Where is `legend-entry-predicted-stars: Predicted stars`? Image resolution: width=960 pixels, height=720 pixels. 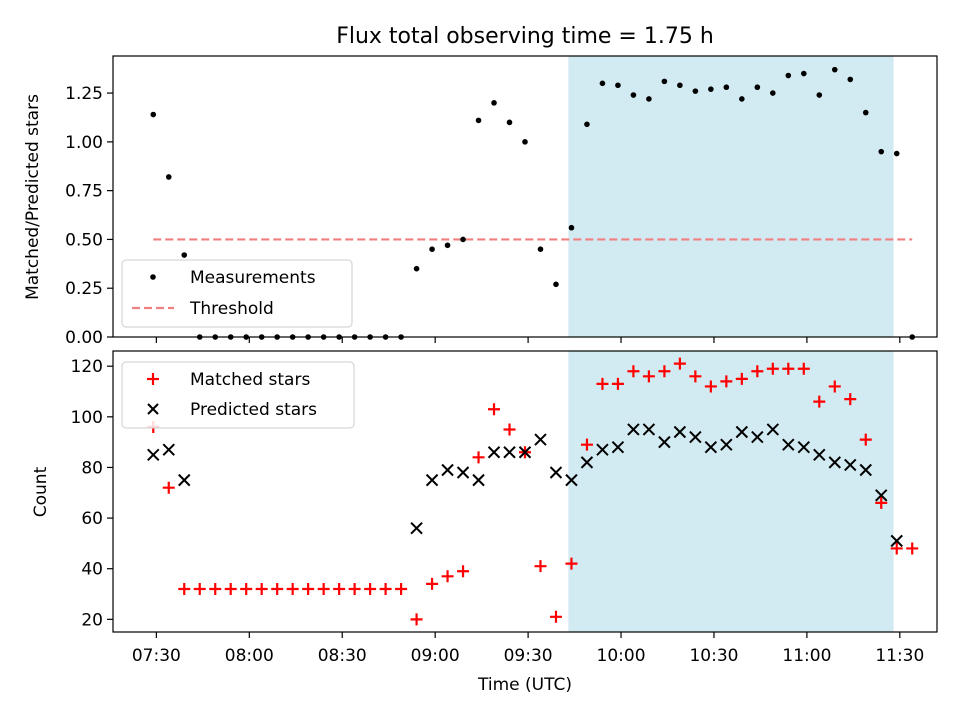
legend-entry-predicted-stars: Predicted stars is located at coordinates (253, 410).